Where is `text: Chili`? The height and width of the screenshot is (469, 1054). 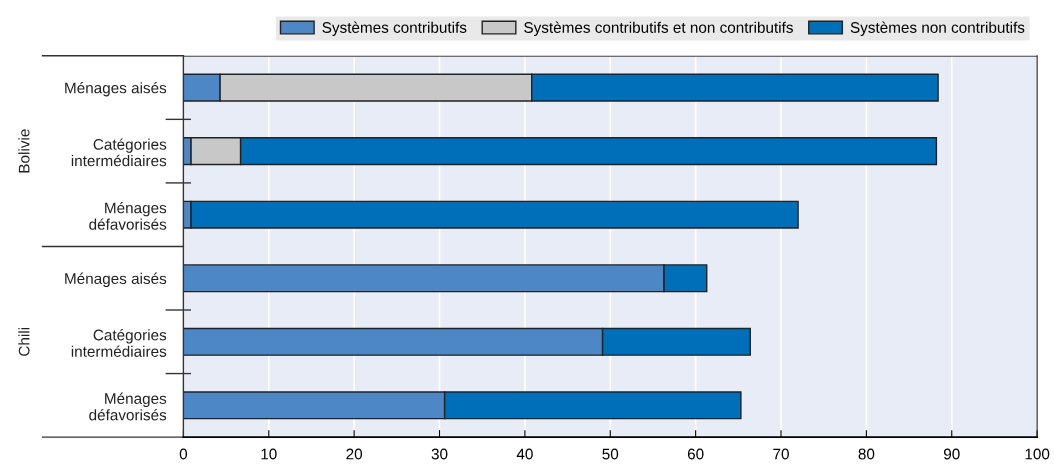 text: Chili is located at coordinates (24, 341).